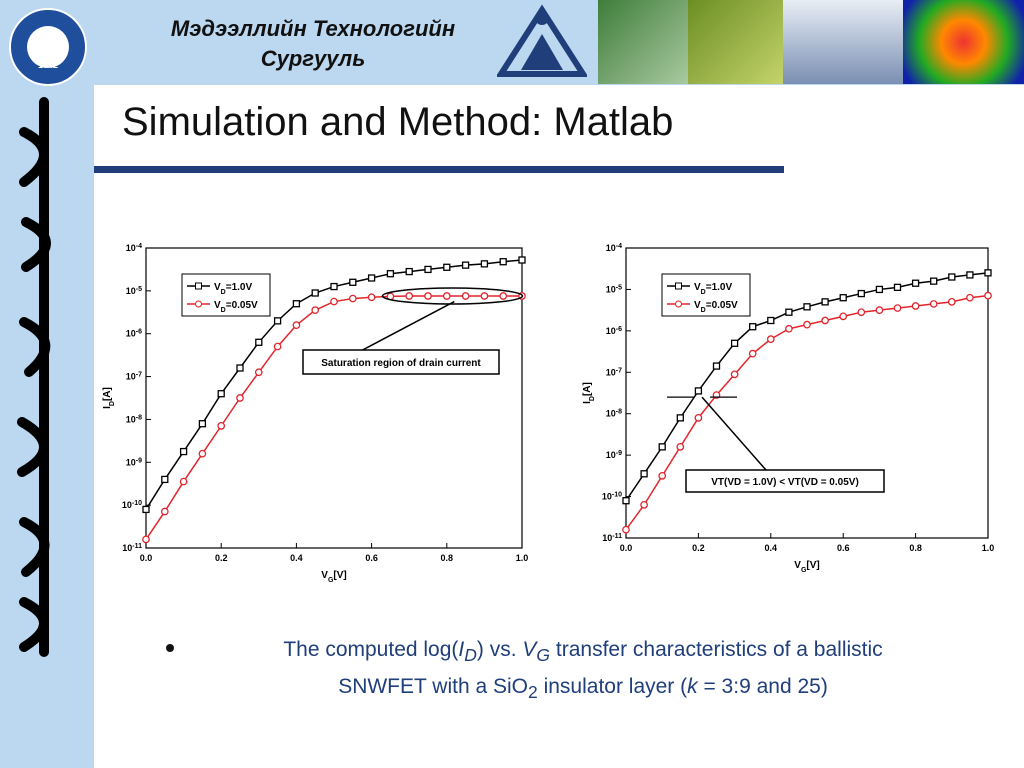  What do you see at coordinates (170, 648) in the screenshot?
I see `bullet-point` at bounding box center [170, 648].